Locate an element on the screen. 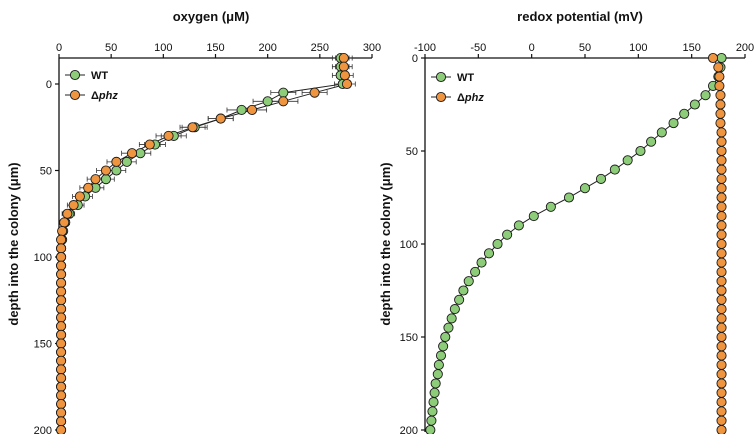 The image size is (755, 434). oxygen-x-ticks: 0 50 100 150 200 250 300 is located at coordinates (218, 50).